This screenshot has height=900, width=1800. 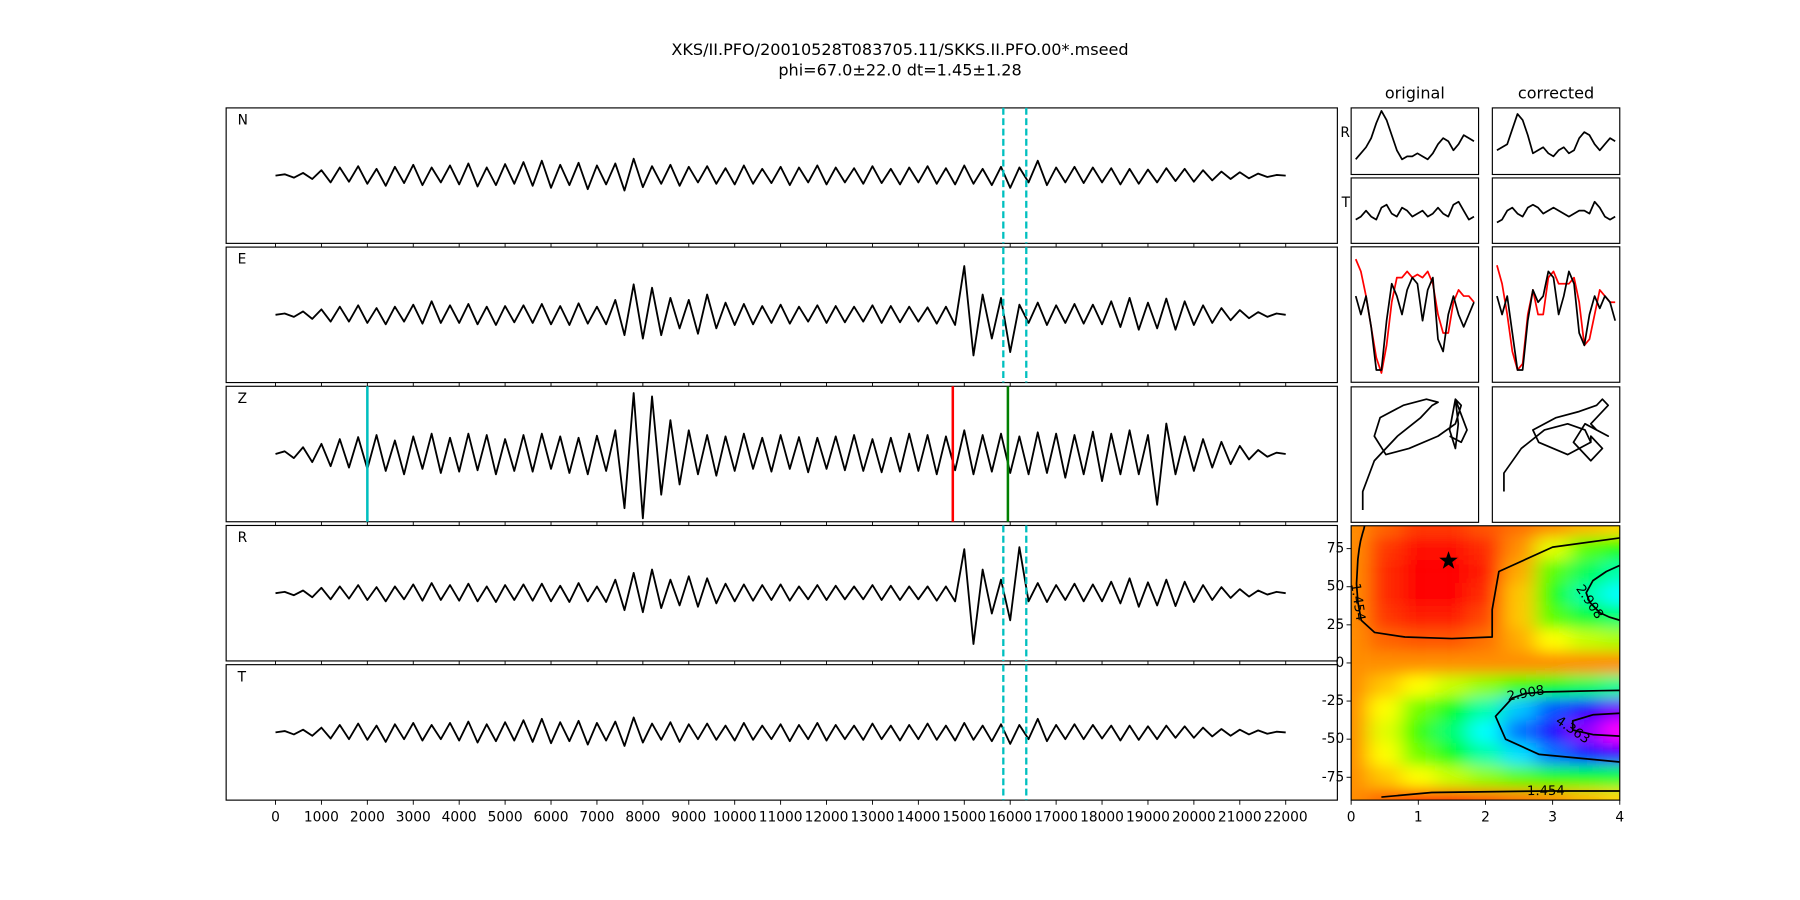 I want to click on x-tick-label: 2000, so click(x=367, y=817).